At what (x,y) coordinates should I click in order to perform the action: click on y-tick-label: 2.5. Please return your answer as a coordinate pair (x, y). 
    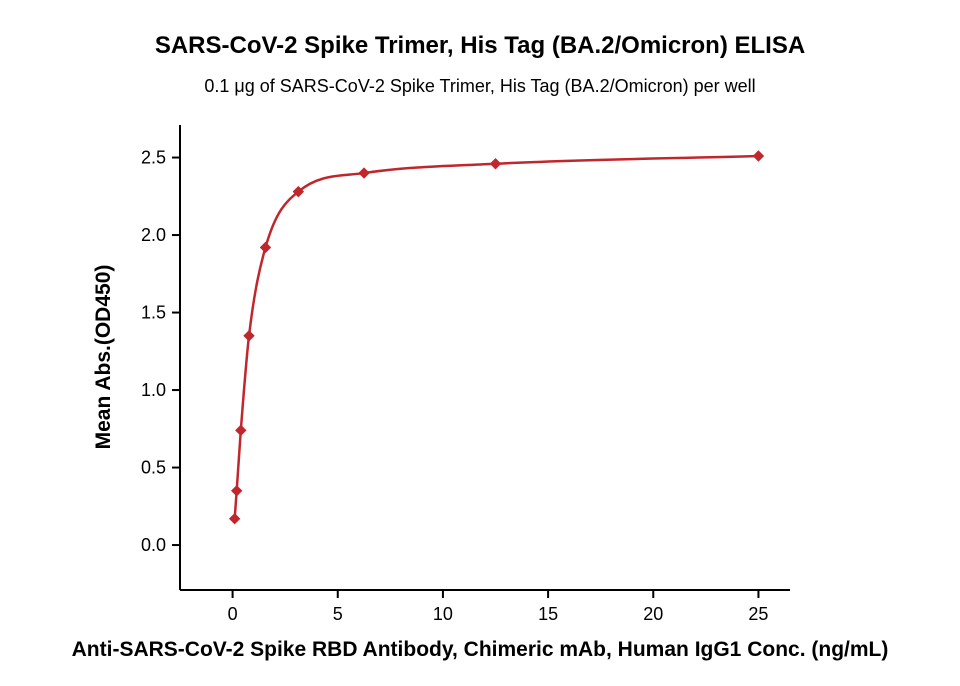
    Looking at the image, I should click on (153, 158).